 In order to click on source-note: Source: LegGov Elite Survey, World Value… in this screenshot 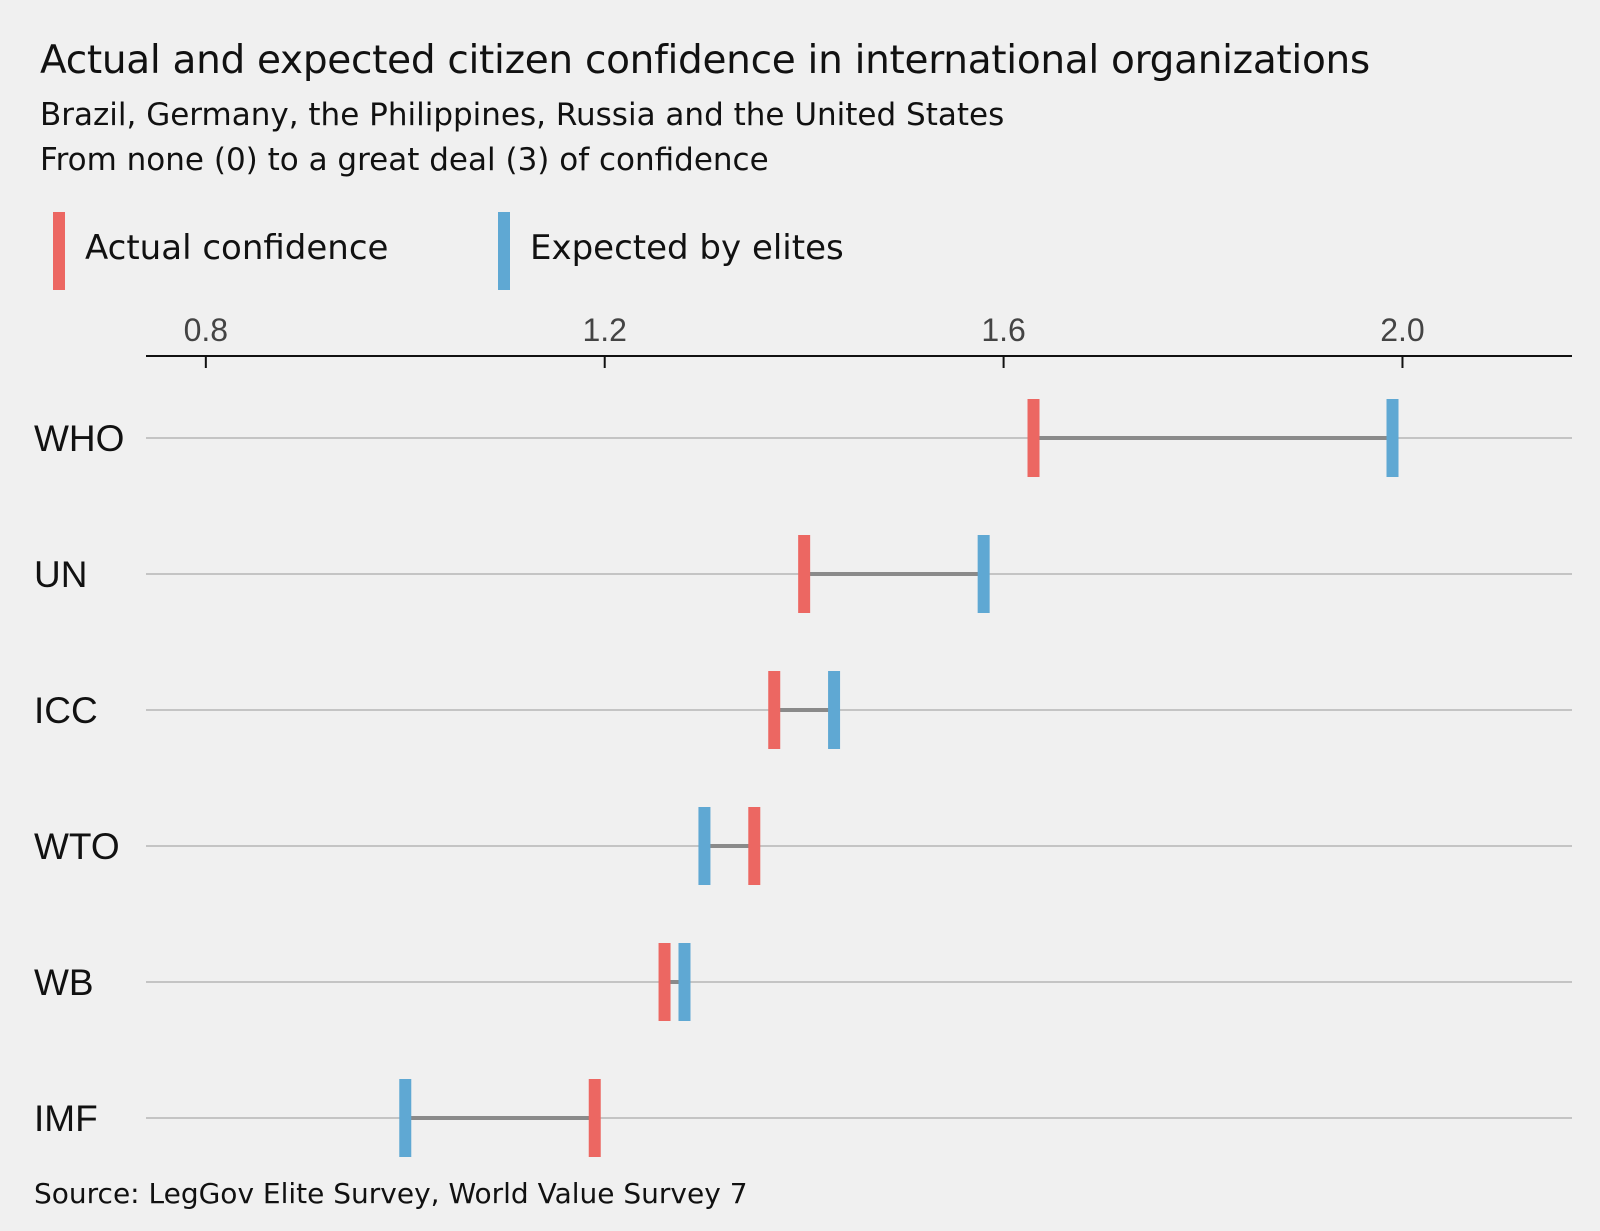, I will do `click(391, 1193)`.